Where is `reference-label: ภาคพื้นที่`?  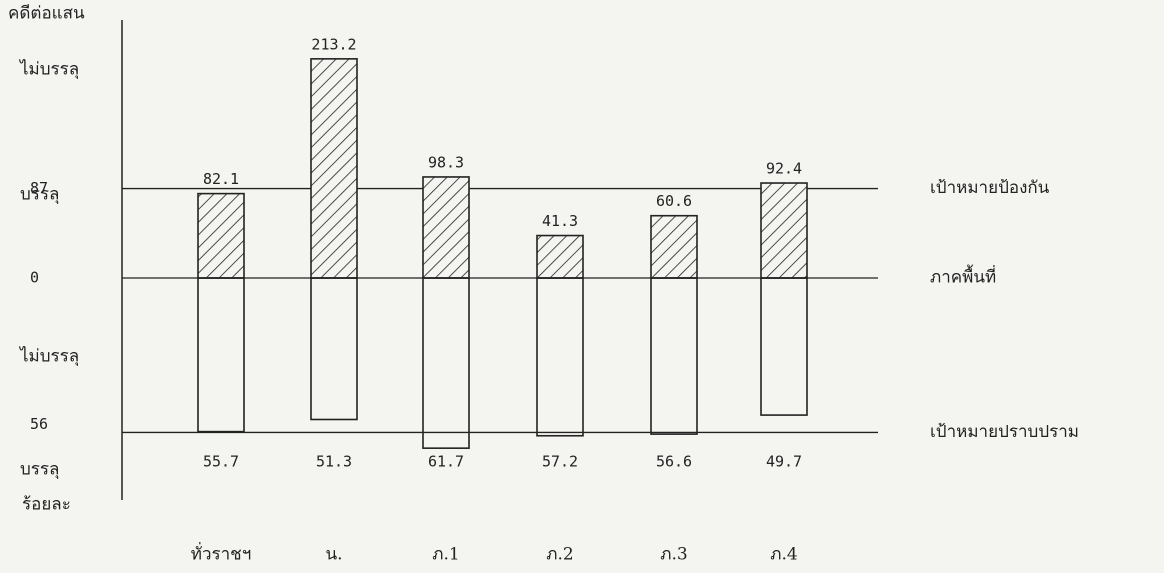
reference-label: ภาคพื้นที่ is located at coordinates (963, 276).